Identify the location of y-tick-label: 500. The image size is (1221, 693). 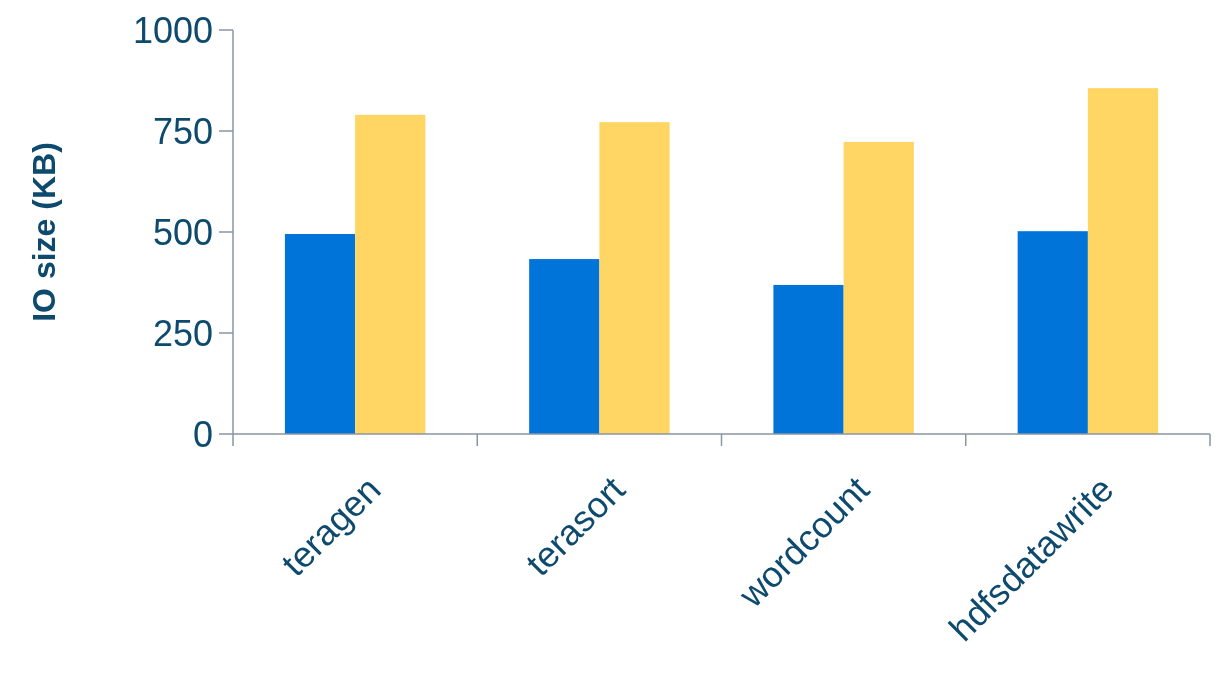
(182, 232).